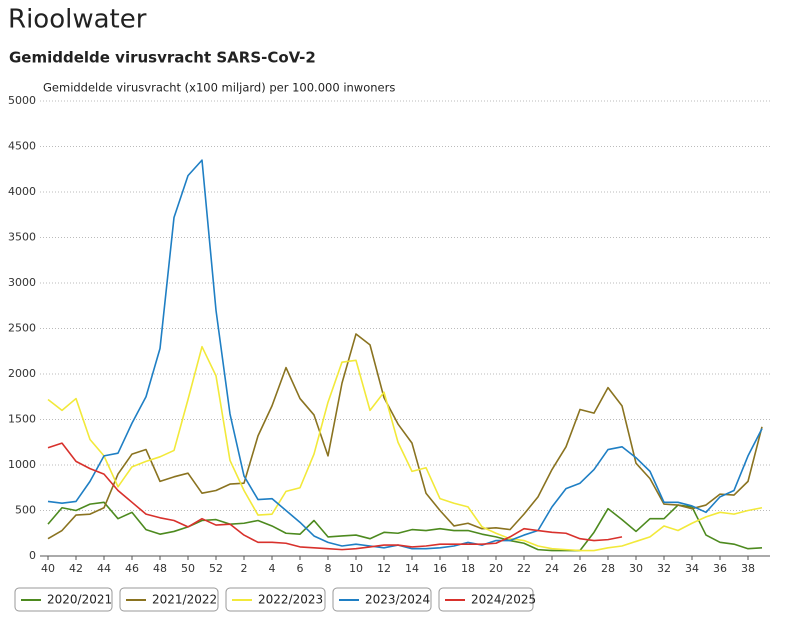  Describe the element at coordinates (216, 568) in the screenshot. I see `x-tick-label: 52` at that location.